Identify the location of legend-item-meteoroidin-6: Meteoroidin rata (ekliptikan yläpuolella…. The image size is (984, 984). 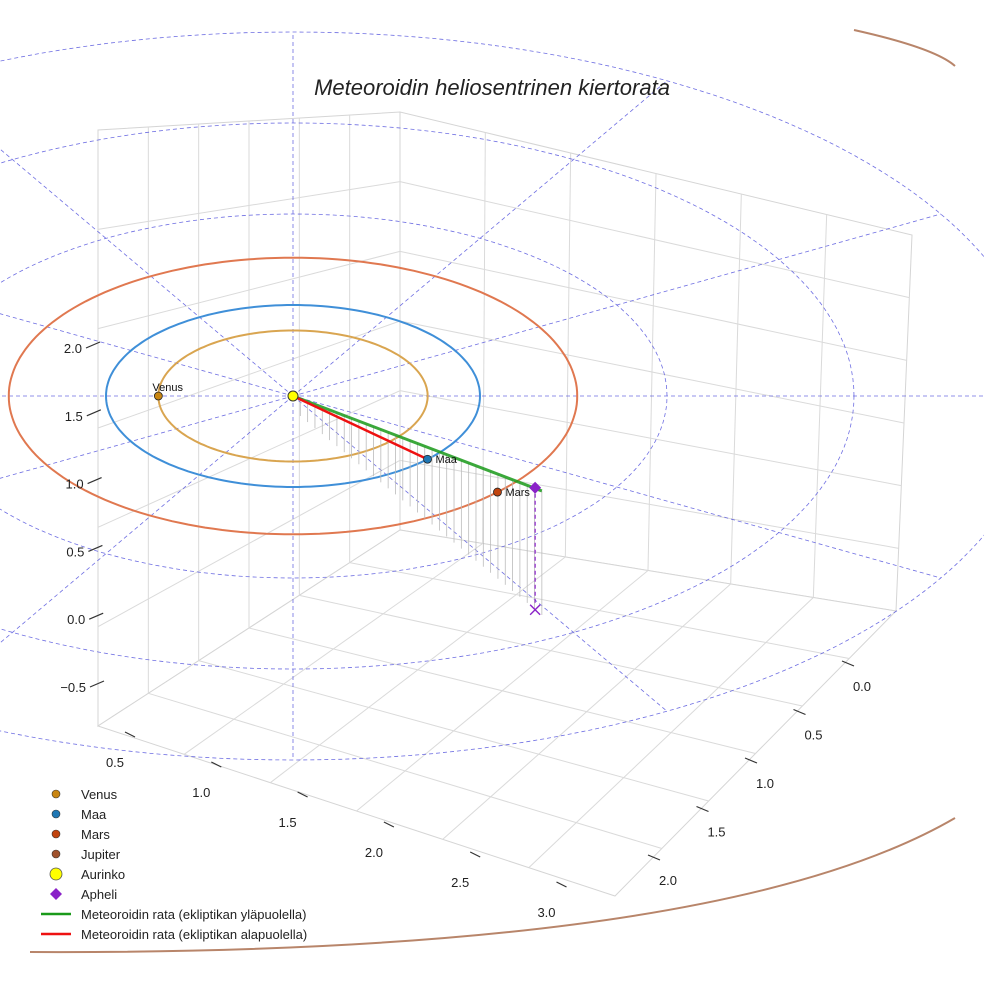
(173, 914).